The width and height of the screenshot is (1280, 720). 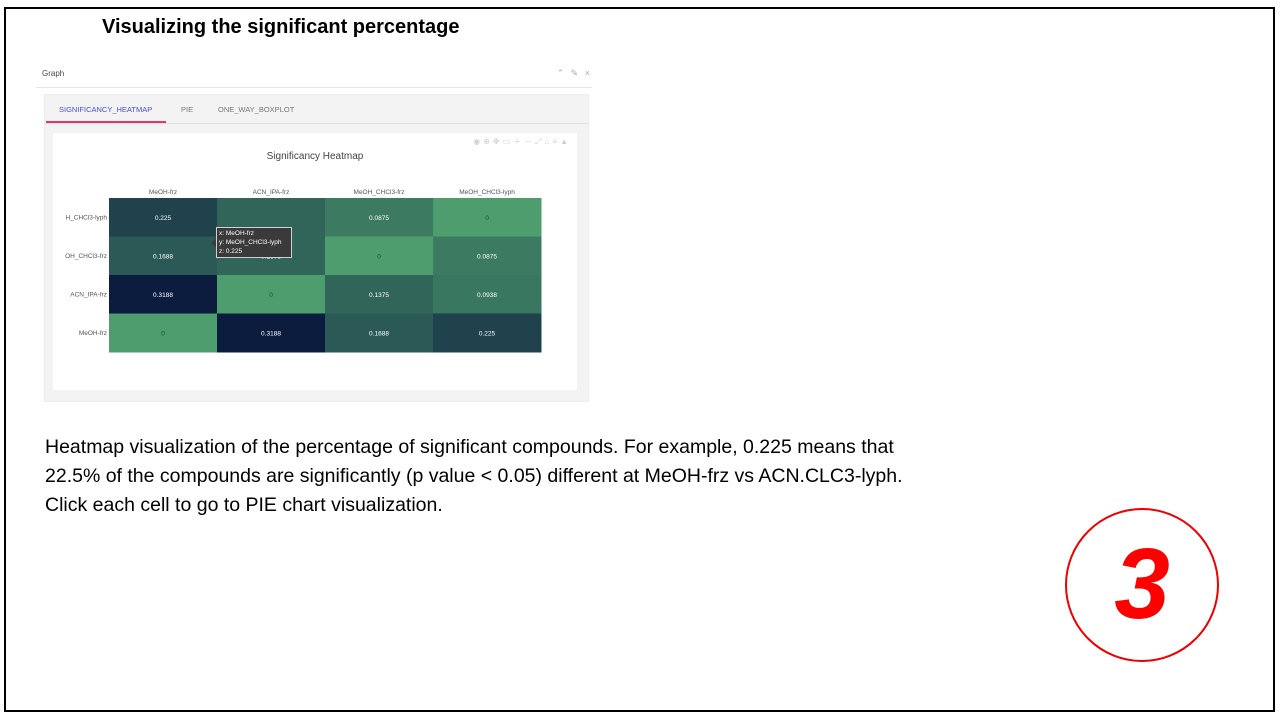 What do you see at coordinates (86, 256) in the screenshot?
I see `y-tick-label: OH_CHCl3-frz` at bounding box center [86, 256].